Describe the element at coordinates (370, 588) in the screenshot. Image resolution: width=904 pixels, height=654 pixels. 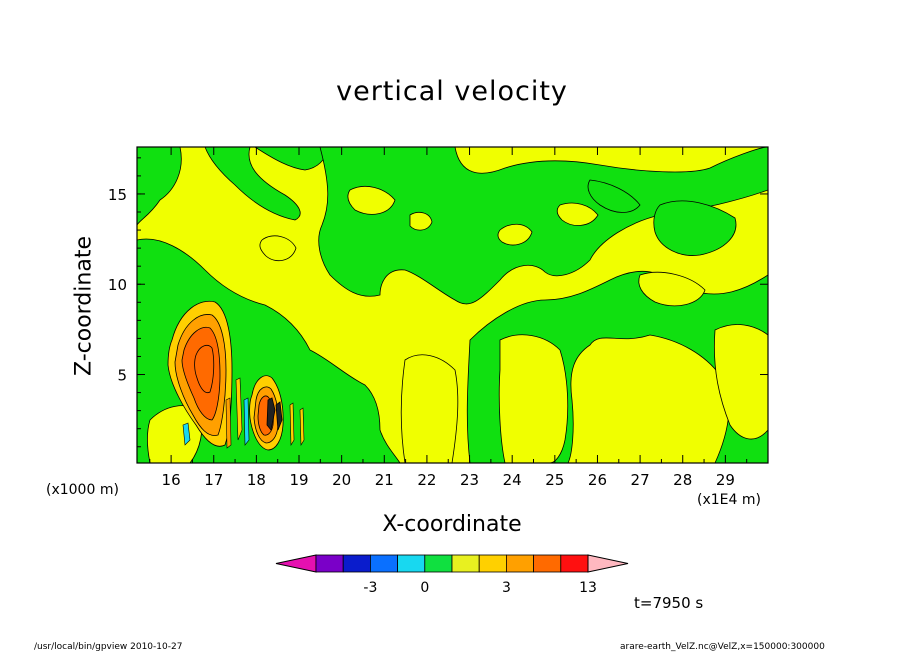
I see `colorbar-tick-label: -3` at that location.